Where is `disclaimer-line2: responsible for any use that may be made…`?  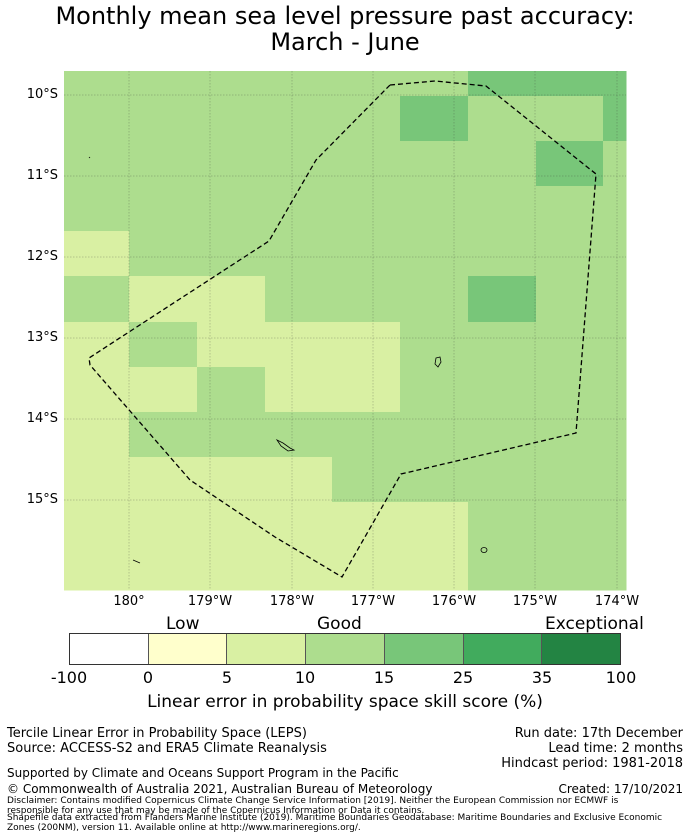 disclaimer-line2: responsible for any use that may be made… is located at coordinates (216, 811).